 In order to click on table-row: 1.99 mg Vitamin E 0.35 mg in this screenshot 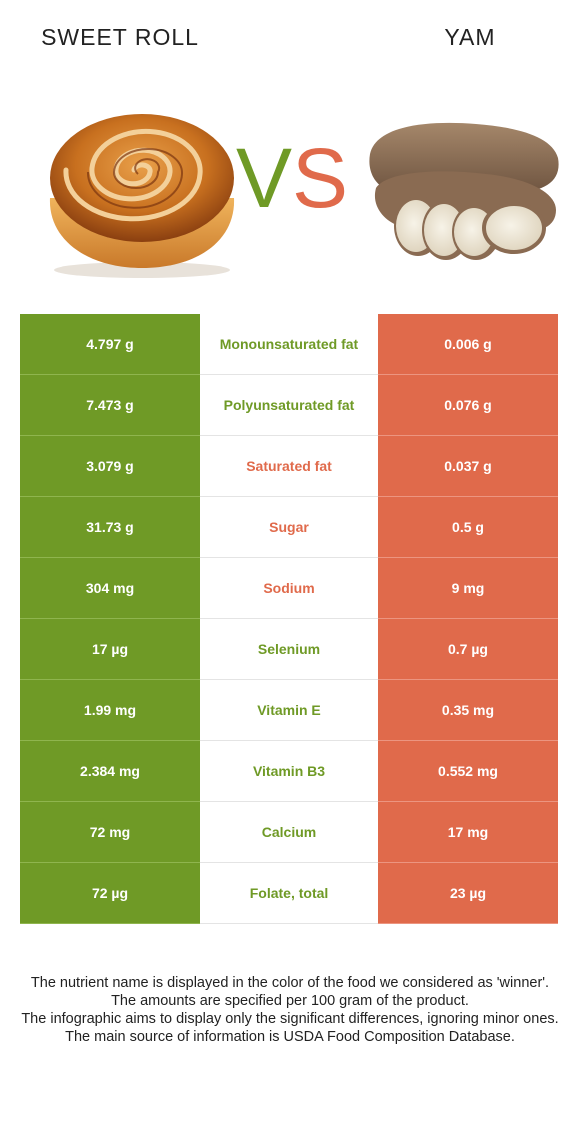, I will do `click(289, 710)`.